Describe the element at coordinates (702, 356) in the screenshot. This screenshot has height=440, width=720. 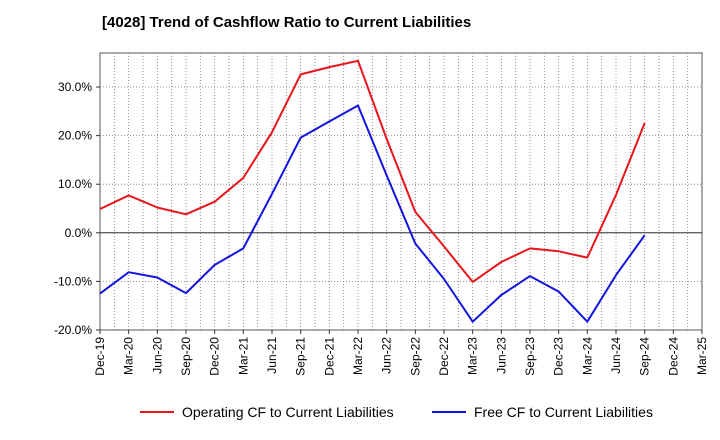
I see `x-tick-label: Mar-25` at that location.